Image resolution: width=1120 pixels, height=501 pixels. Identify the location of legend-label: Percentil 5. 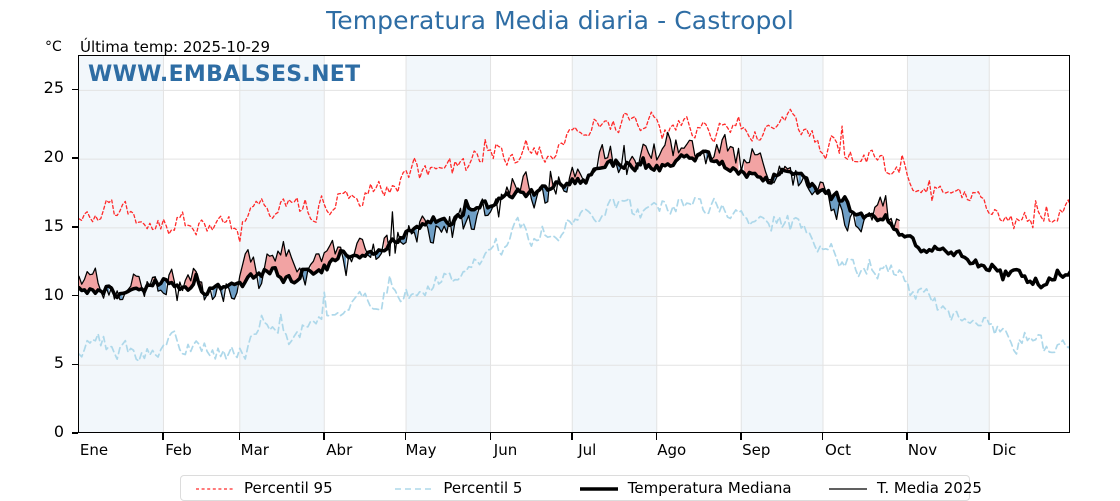
(483, 488).